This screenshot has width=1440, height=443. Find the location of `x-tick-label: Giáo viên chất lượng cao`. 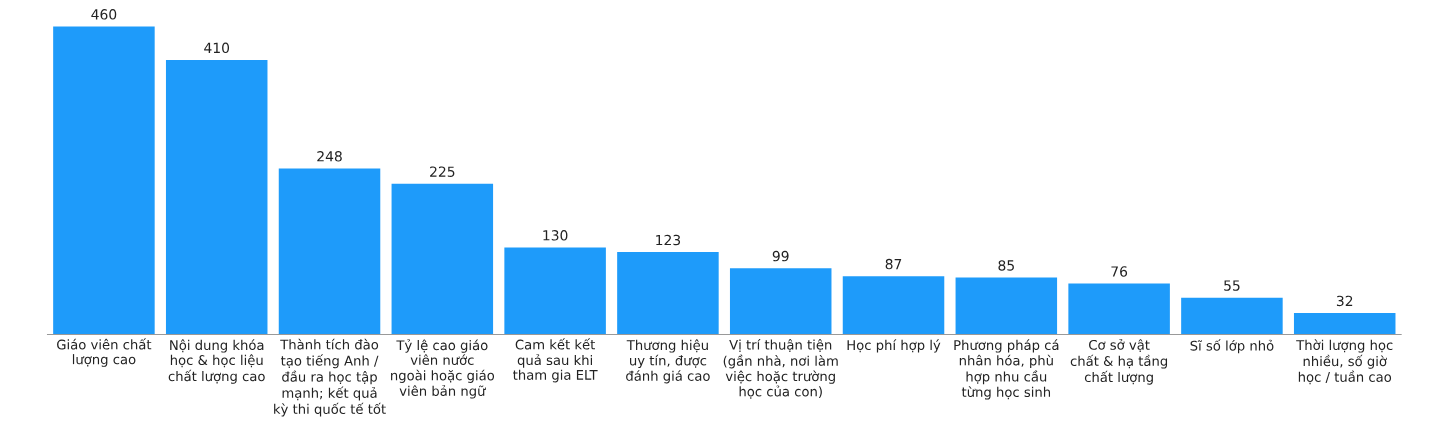

x-tick-label: Giáo viên chất lượng cao is located at coordinates (104, 352).